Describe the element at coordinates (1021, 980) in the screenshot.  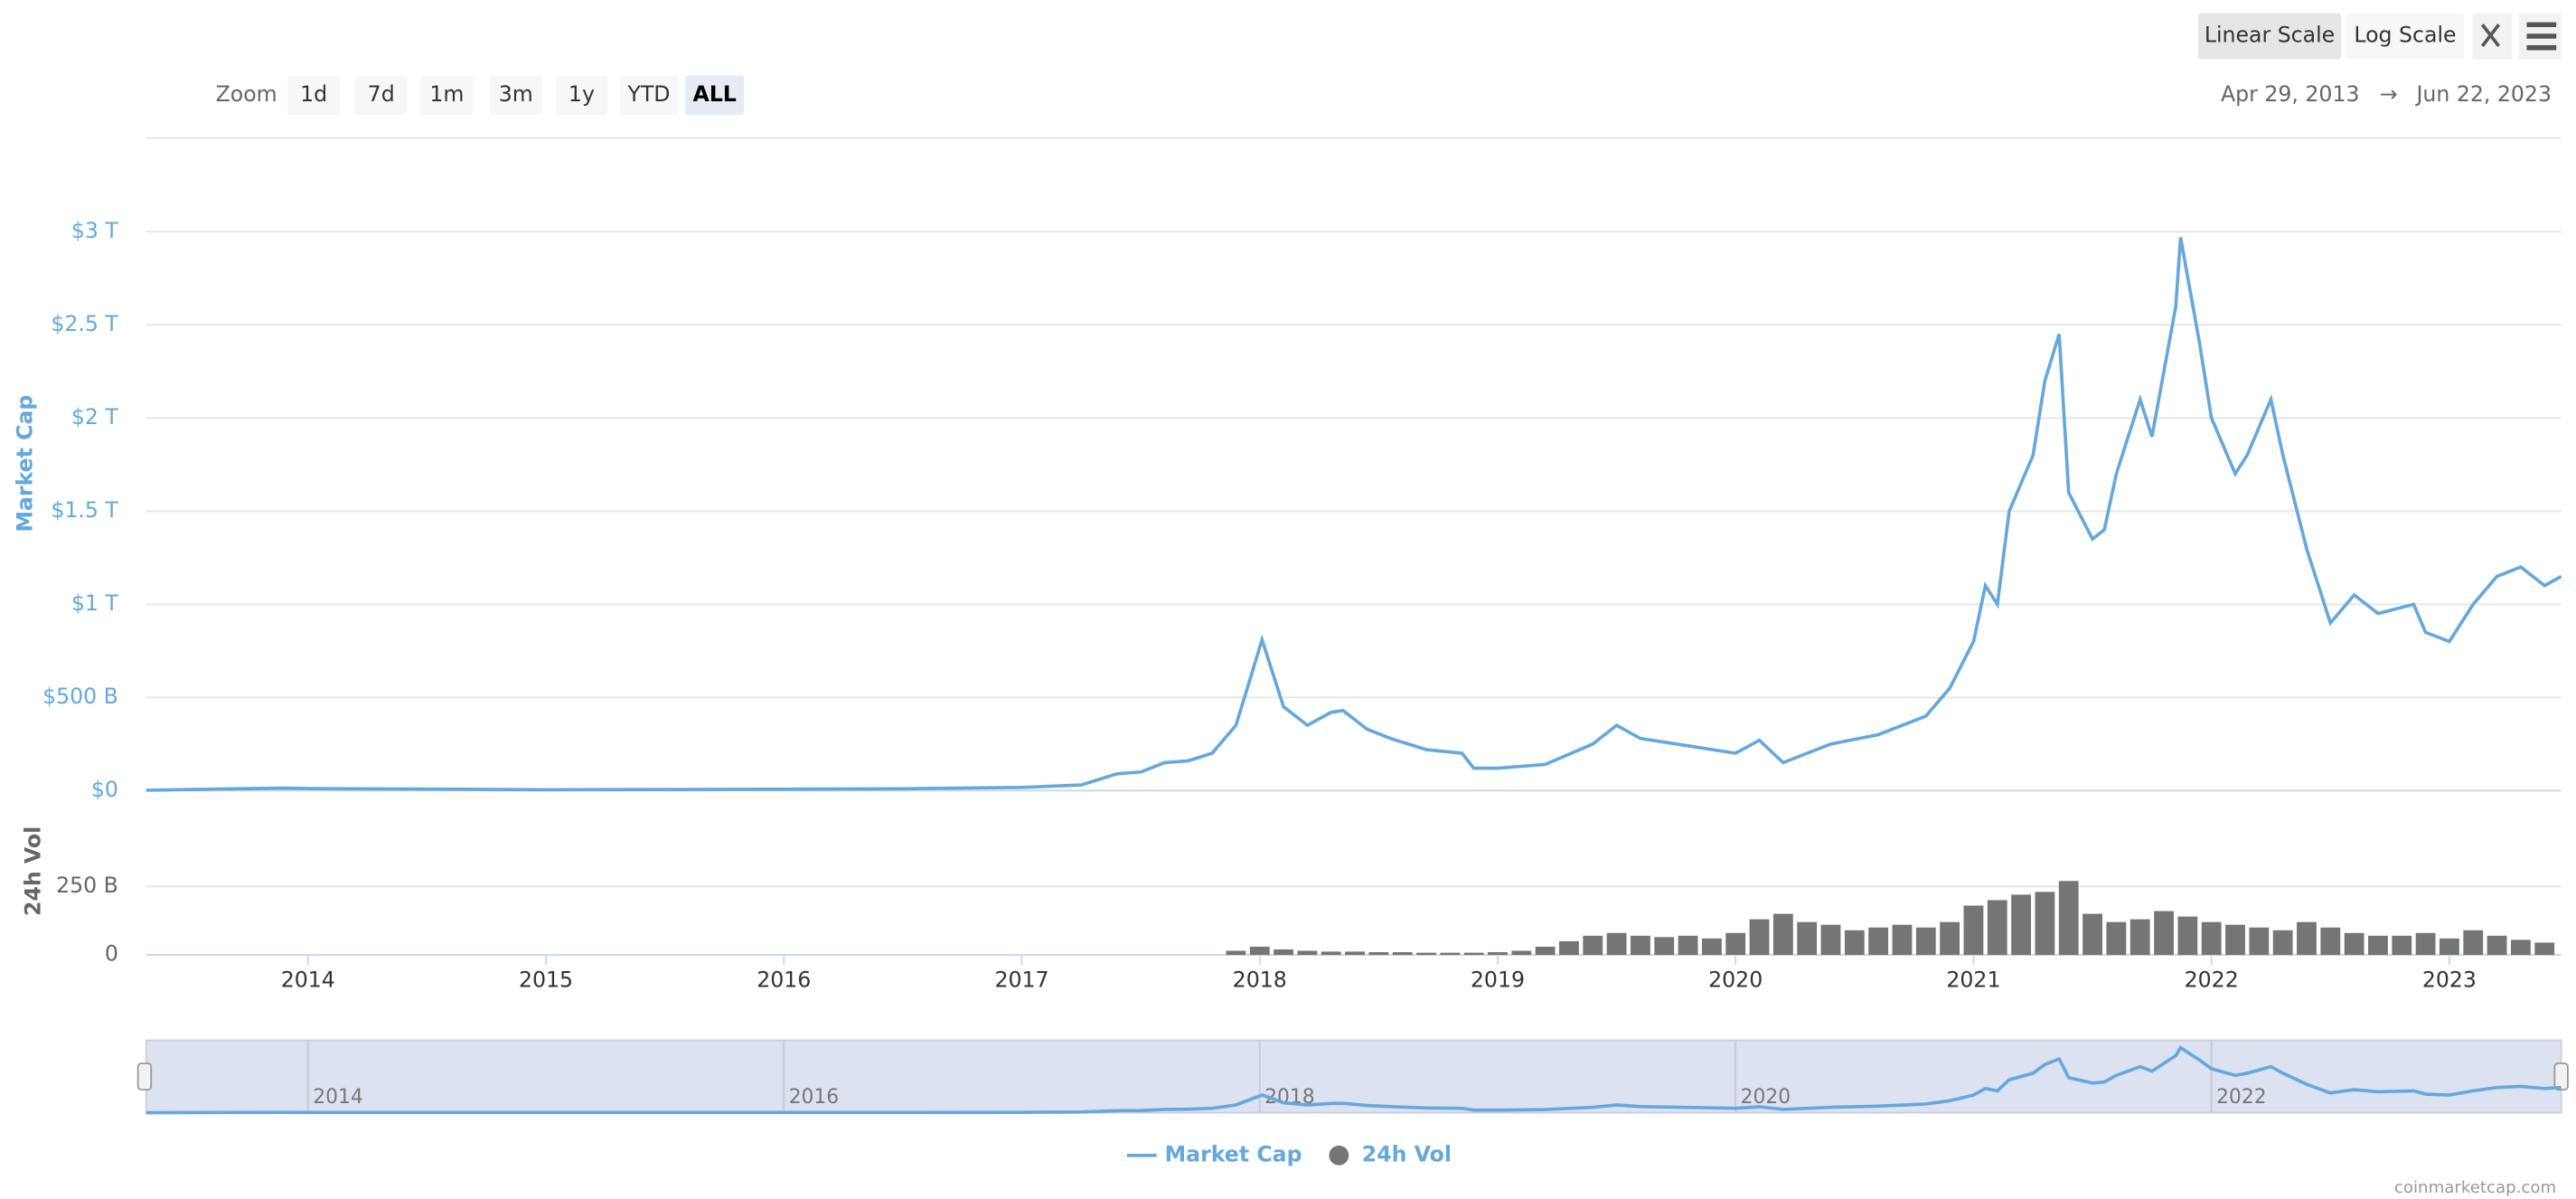
I see `x-tick-label: 2017` at that location.